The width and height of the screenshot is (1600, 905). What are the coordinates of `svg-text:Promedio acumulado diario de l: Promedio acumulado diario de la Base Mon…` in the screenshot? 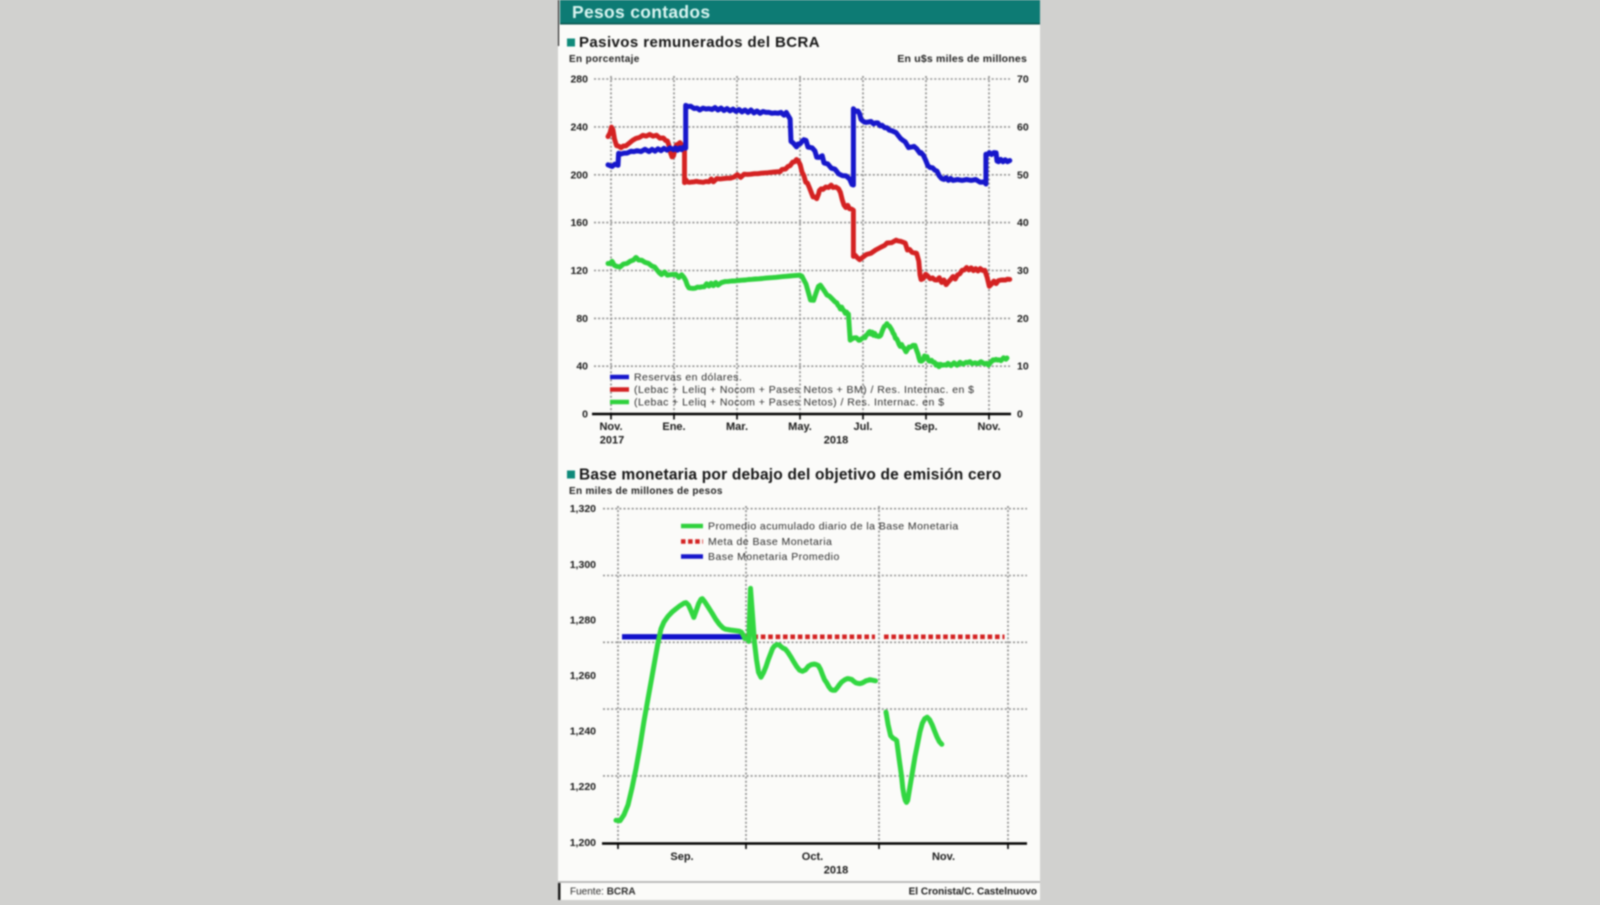 It's located at (833, 527).